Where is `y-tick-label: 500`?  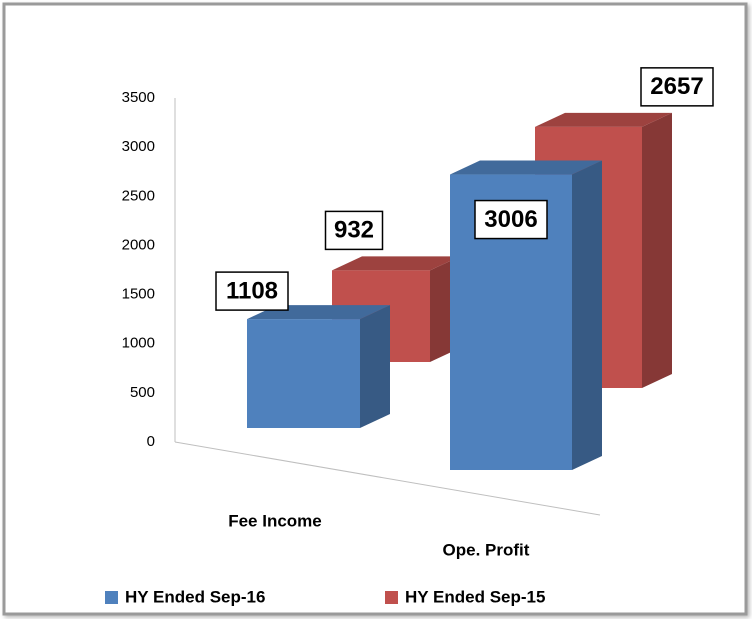
y-tick-label: 500 is located at coordinates (142, 392).